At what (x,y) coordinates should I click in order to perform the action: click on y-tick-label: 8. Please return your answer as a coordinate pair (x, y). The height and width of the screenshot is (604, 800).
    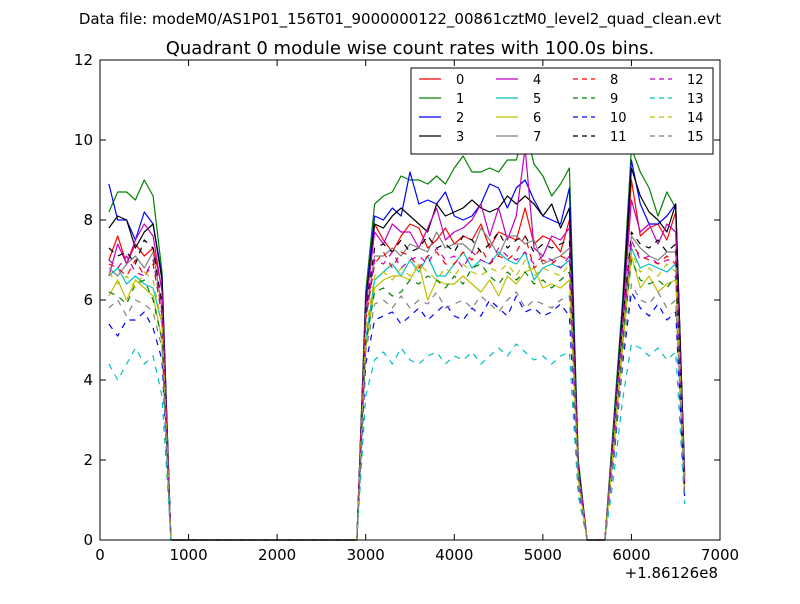
    Looking at the image, I should click on (88, 220).